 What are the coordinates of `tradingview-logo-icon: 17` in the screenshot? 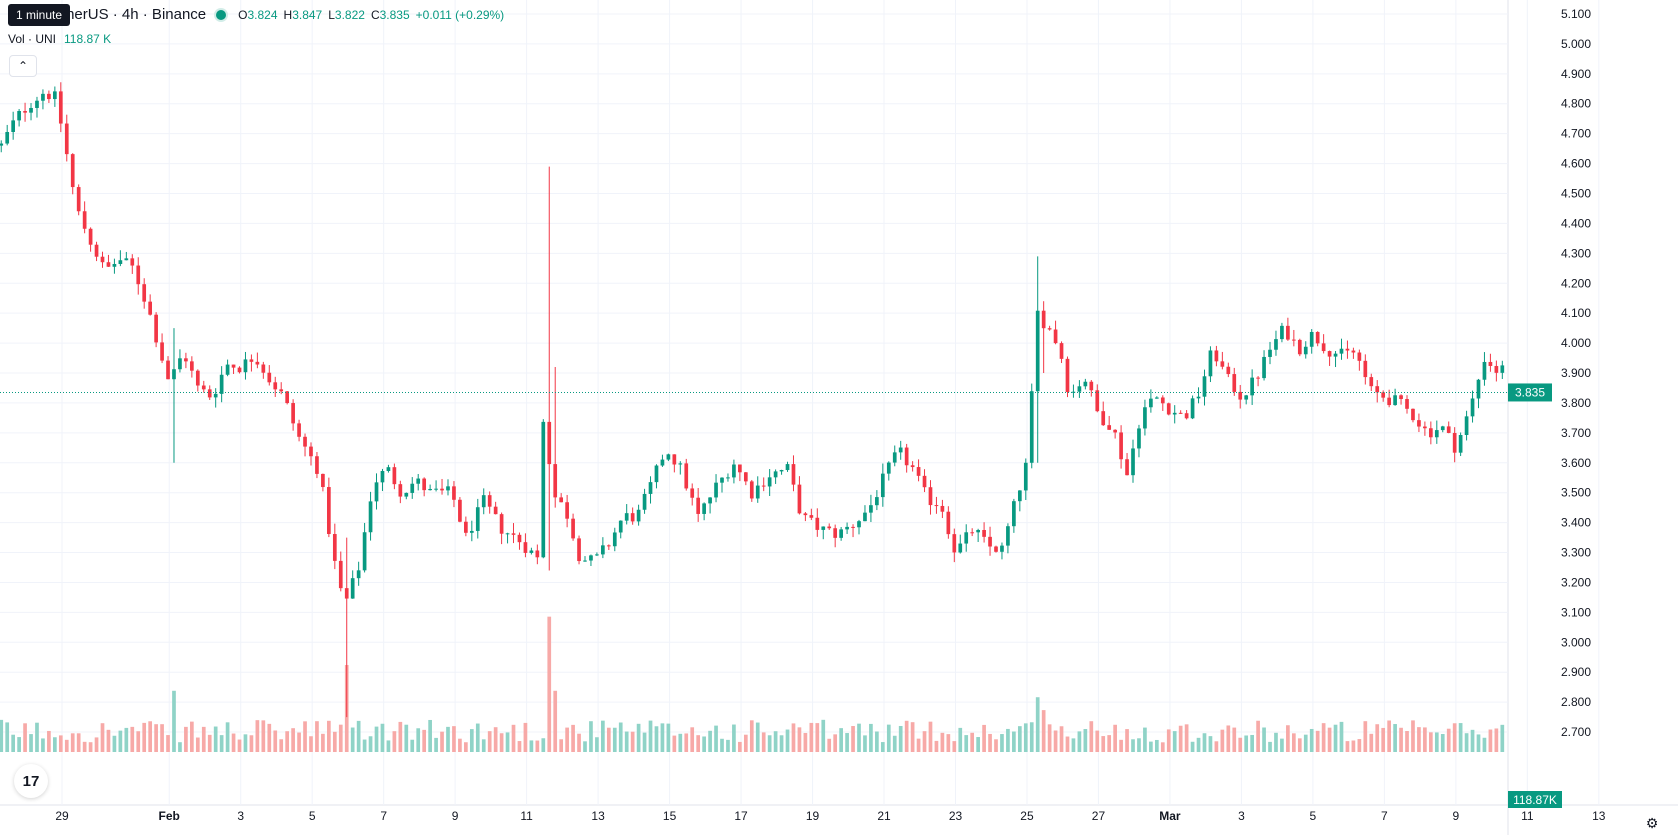 It's located at (31, 781).